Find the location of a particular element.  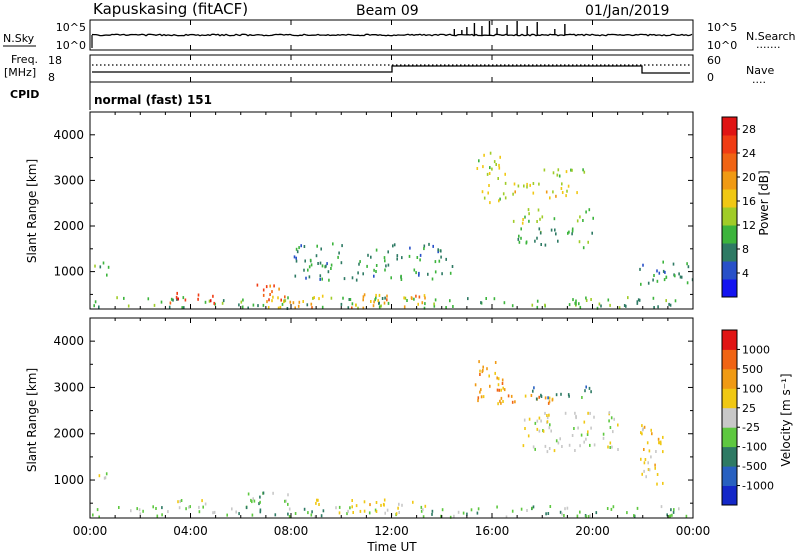

x-tick-label: 12:00 is located at coordinates (391, 531).